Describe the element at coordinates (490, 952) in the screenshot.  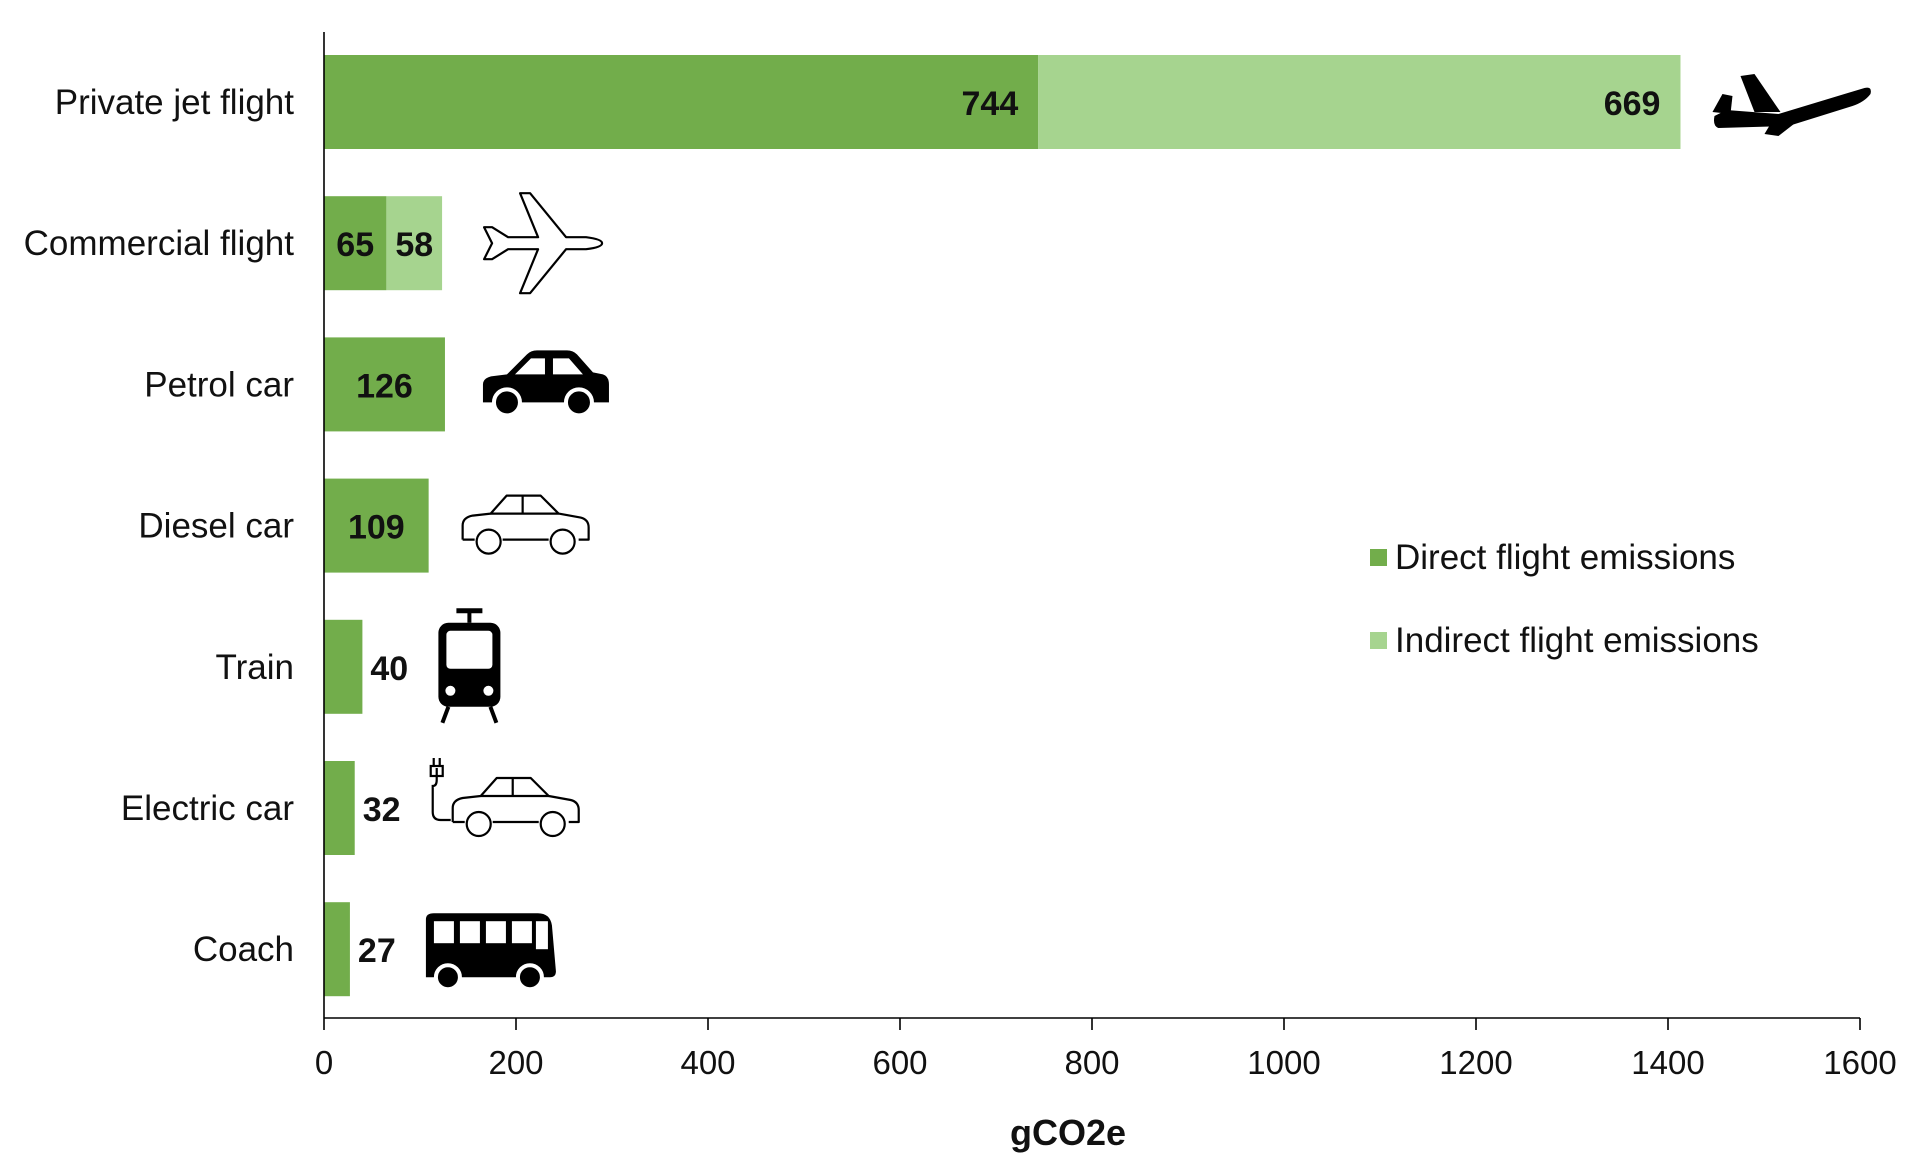
I see `bus-icon` at that location.